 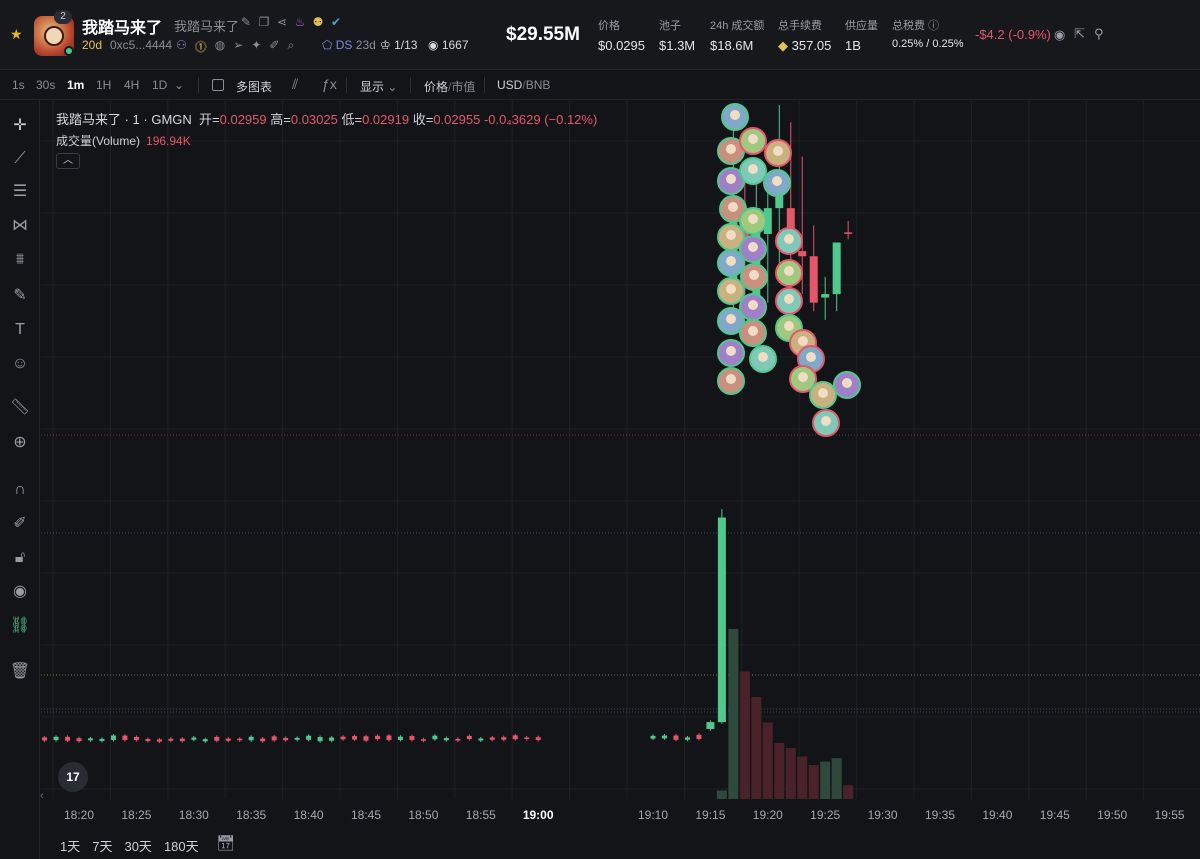 What do you see at coordinates (238, 45) in the screenshot?
I see `telegram-icon: ➢` at bounding box center [238, 45].